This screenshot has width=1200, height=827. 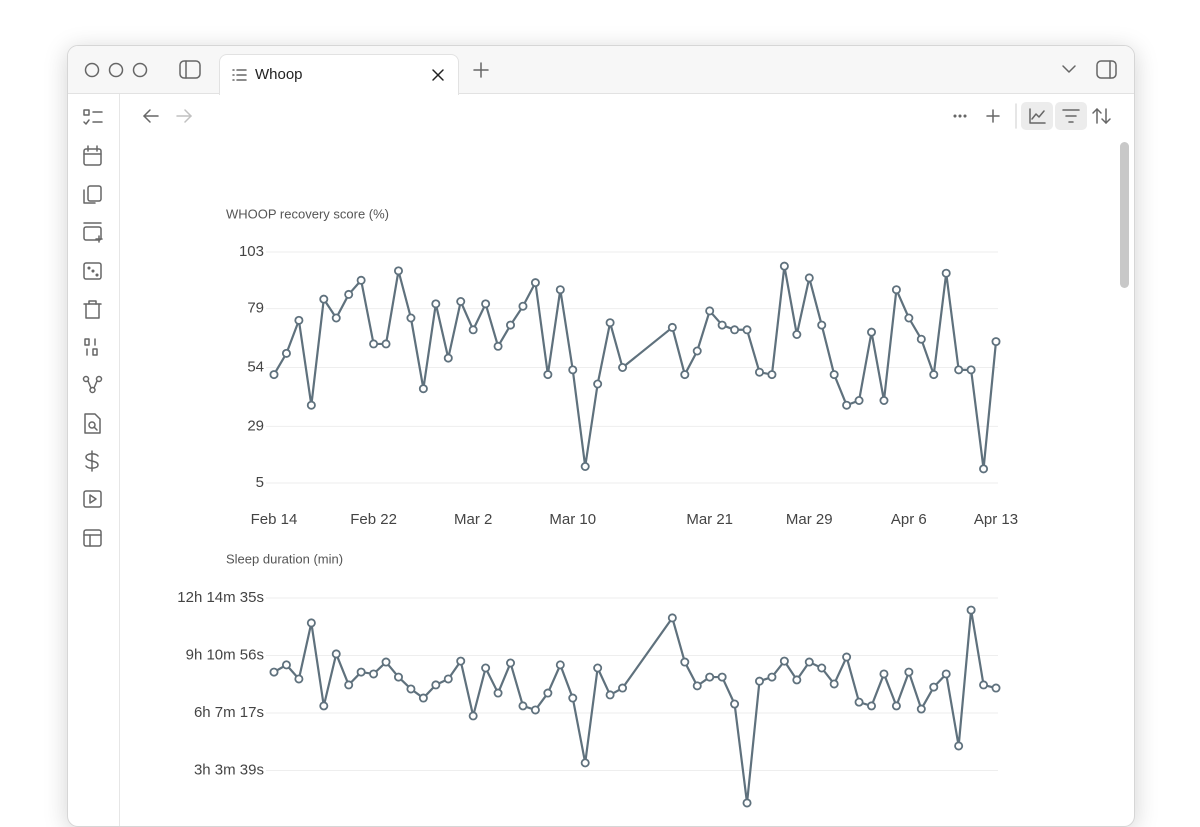 What do you see at coordinates (1101, 116) in the screenshot?
I see `sort-button` at bounding box center [1101, 116].